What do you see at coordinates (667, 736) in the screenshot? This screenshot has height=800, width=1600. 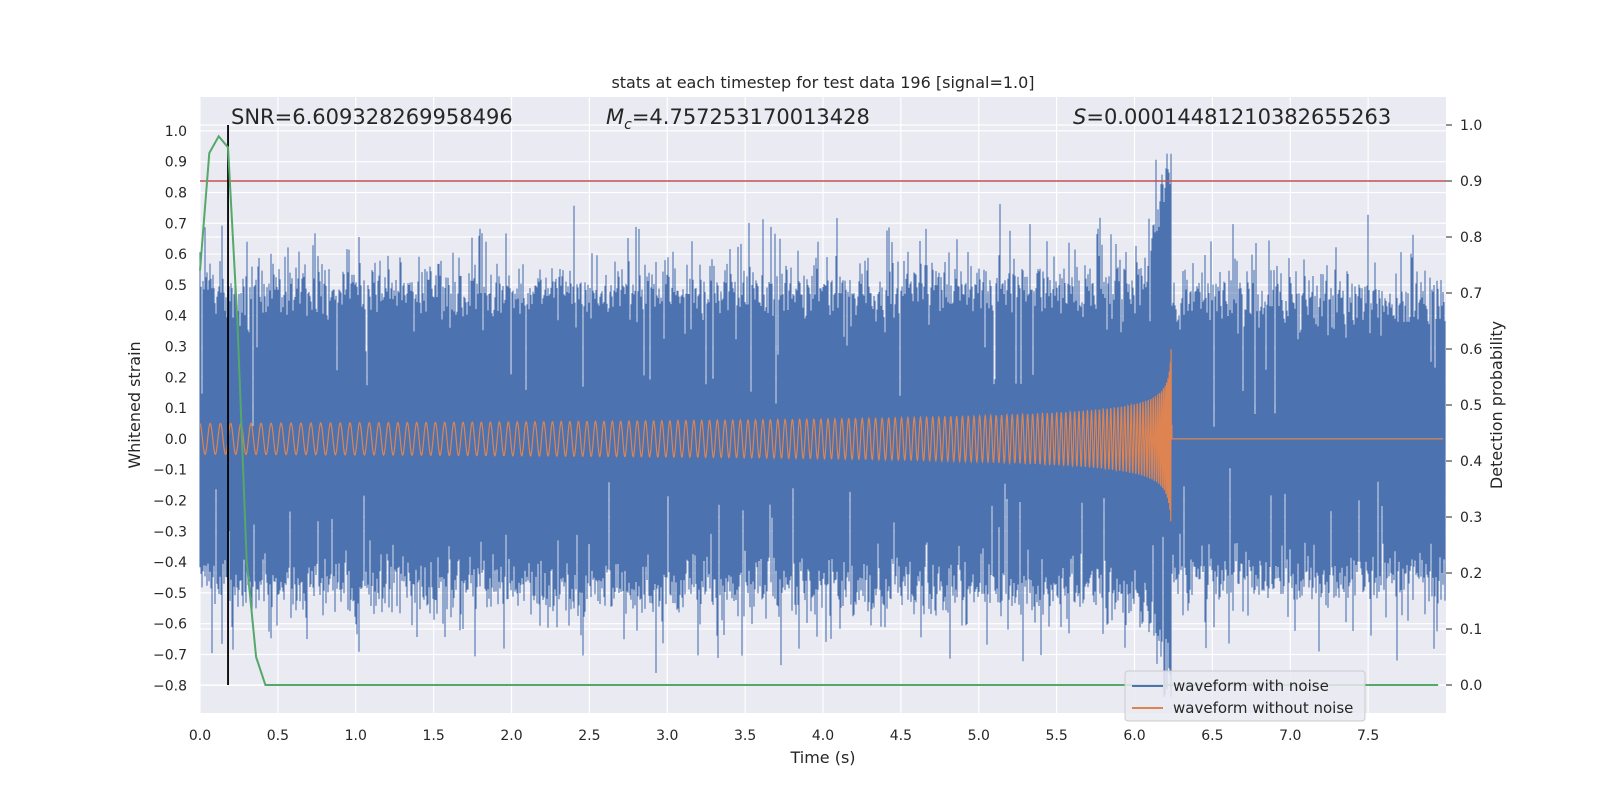 I see `x-tick-label: 3.0` at bounding box center [667, 736].